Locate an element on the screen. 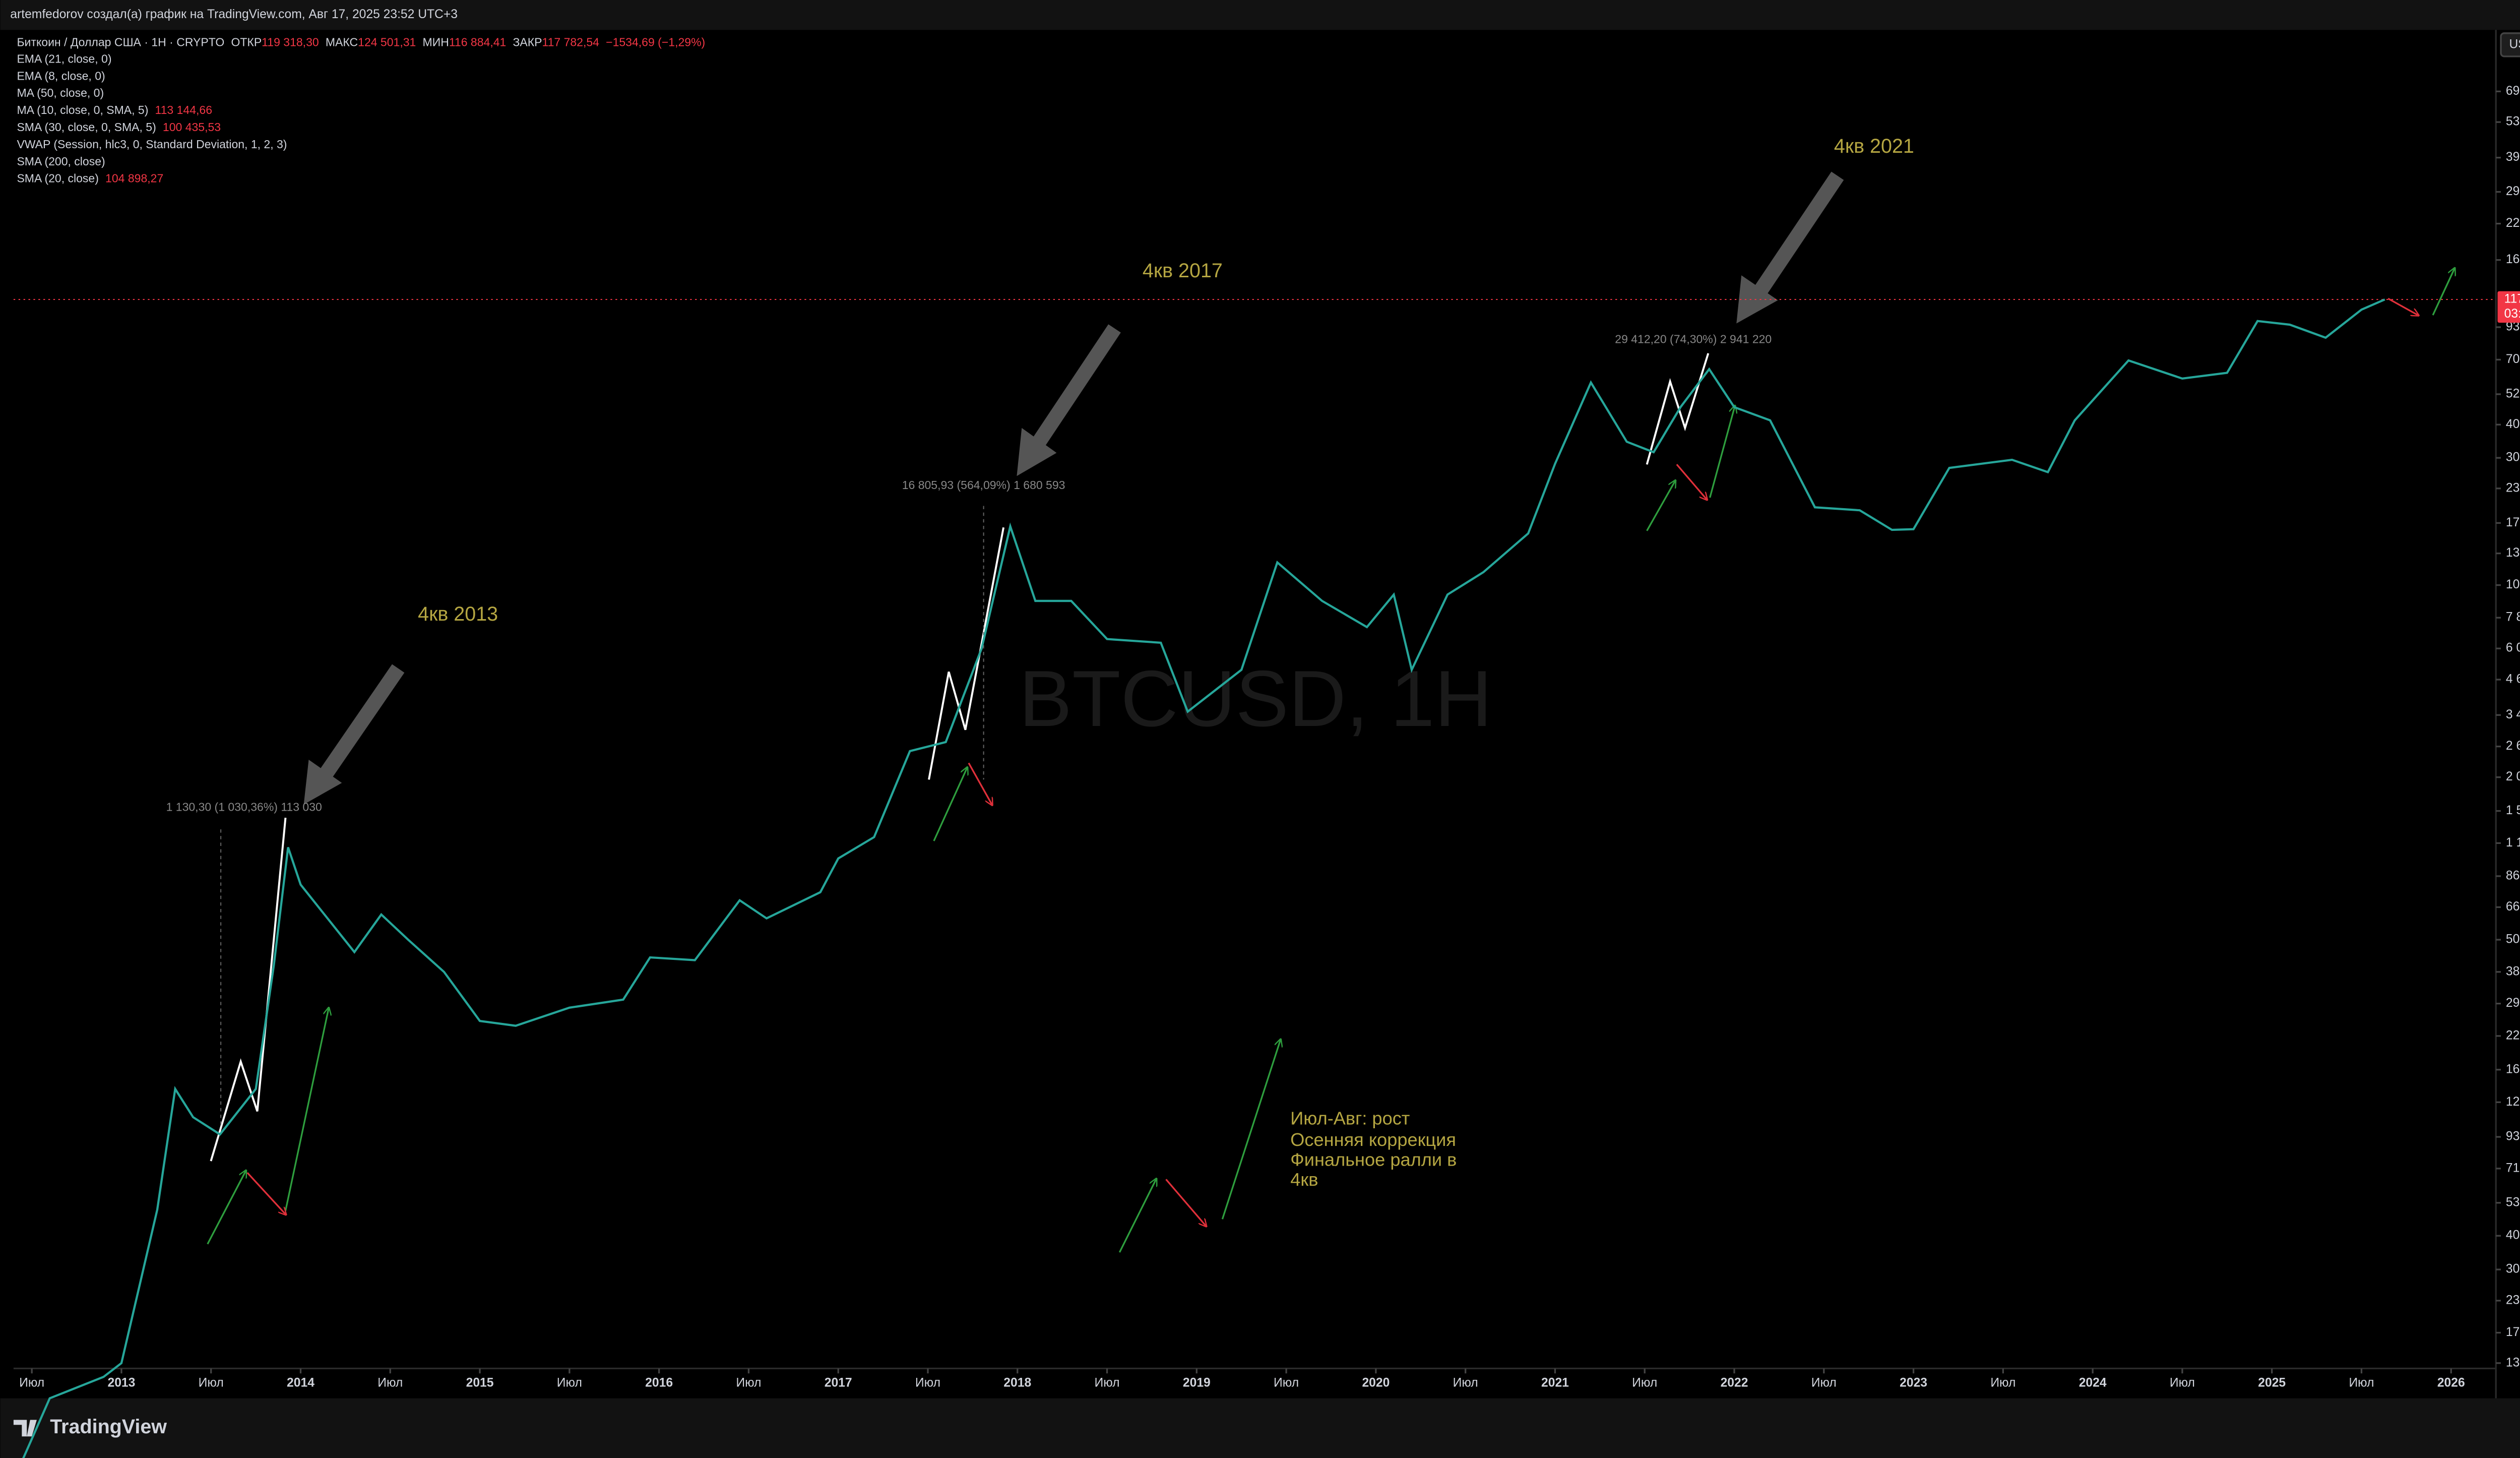  x-tick-label: 2020 is located at coordinates (1376, 1382).